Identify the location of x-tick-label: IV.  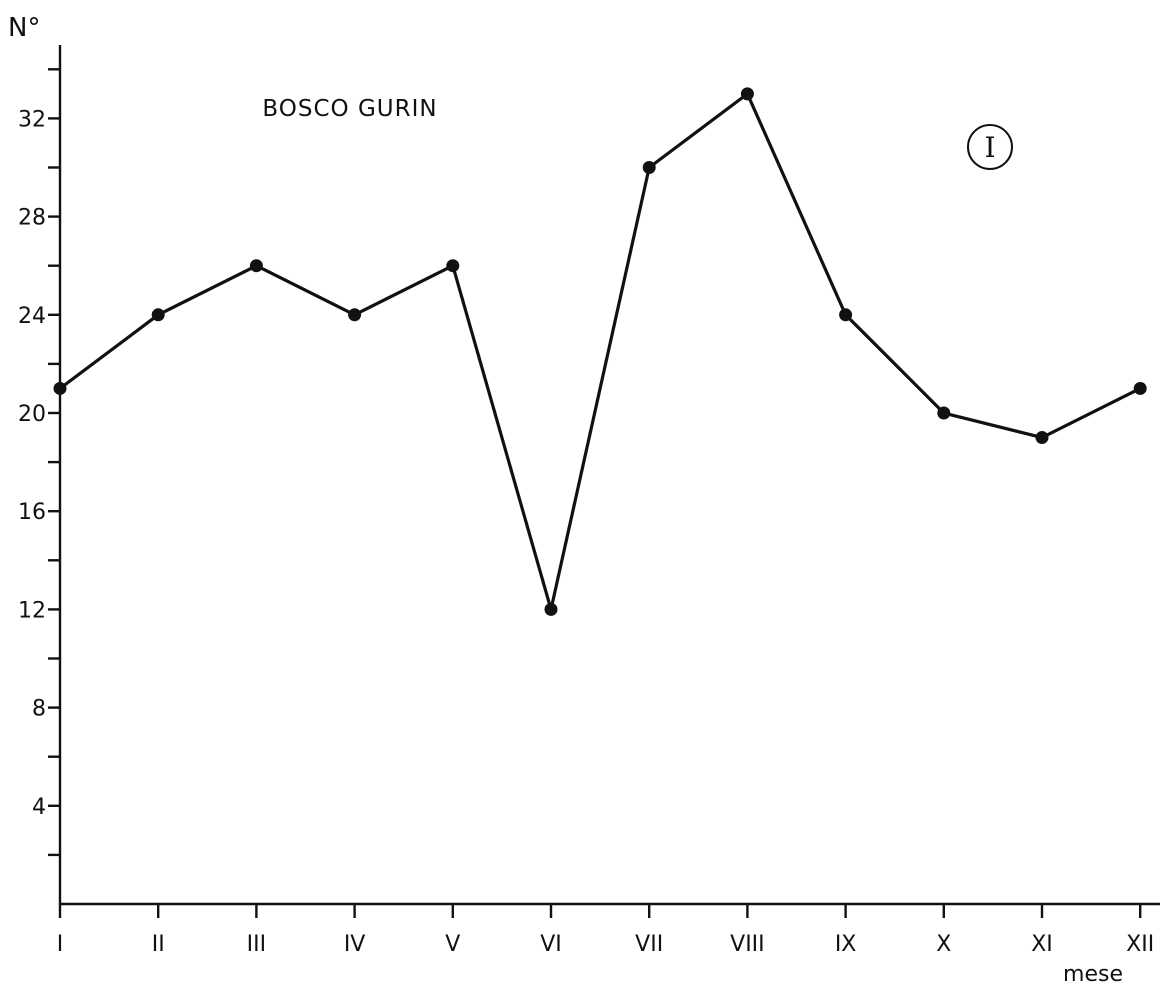
(355, 944).